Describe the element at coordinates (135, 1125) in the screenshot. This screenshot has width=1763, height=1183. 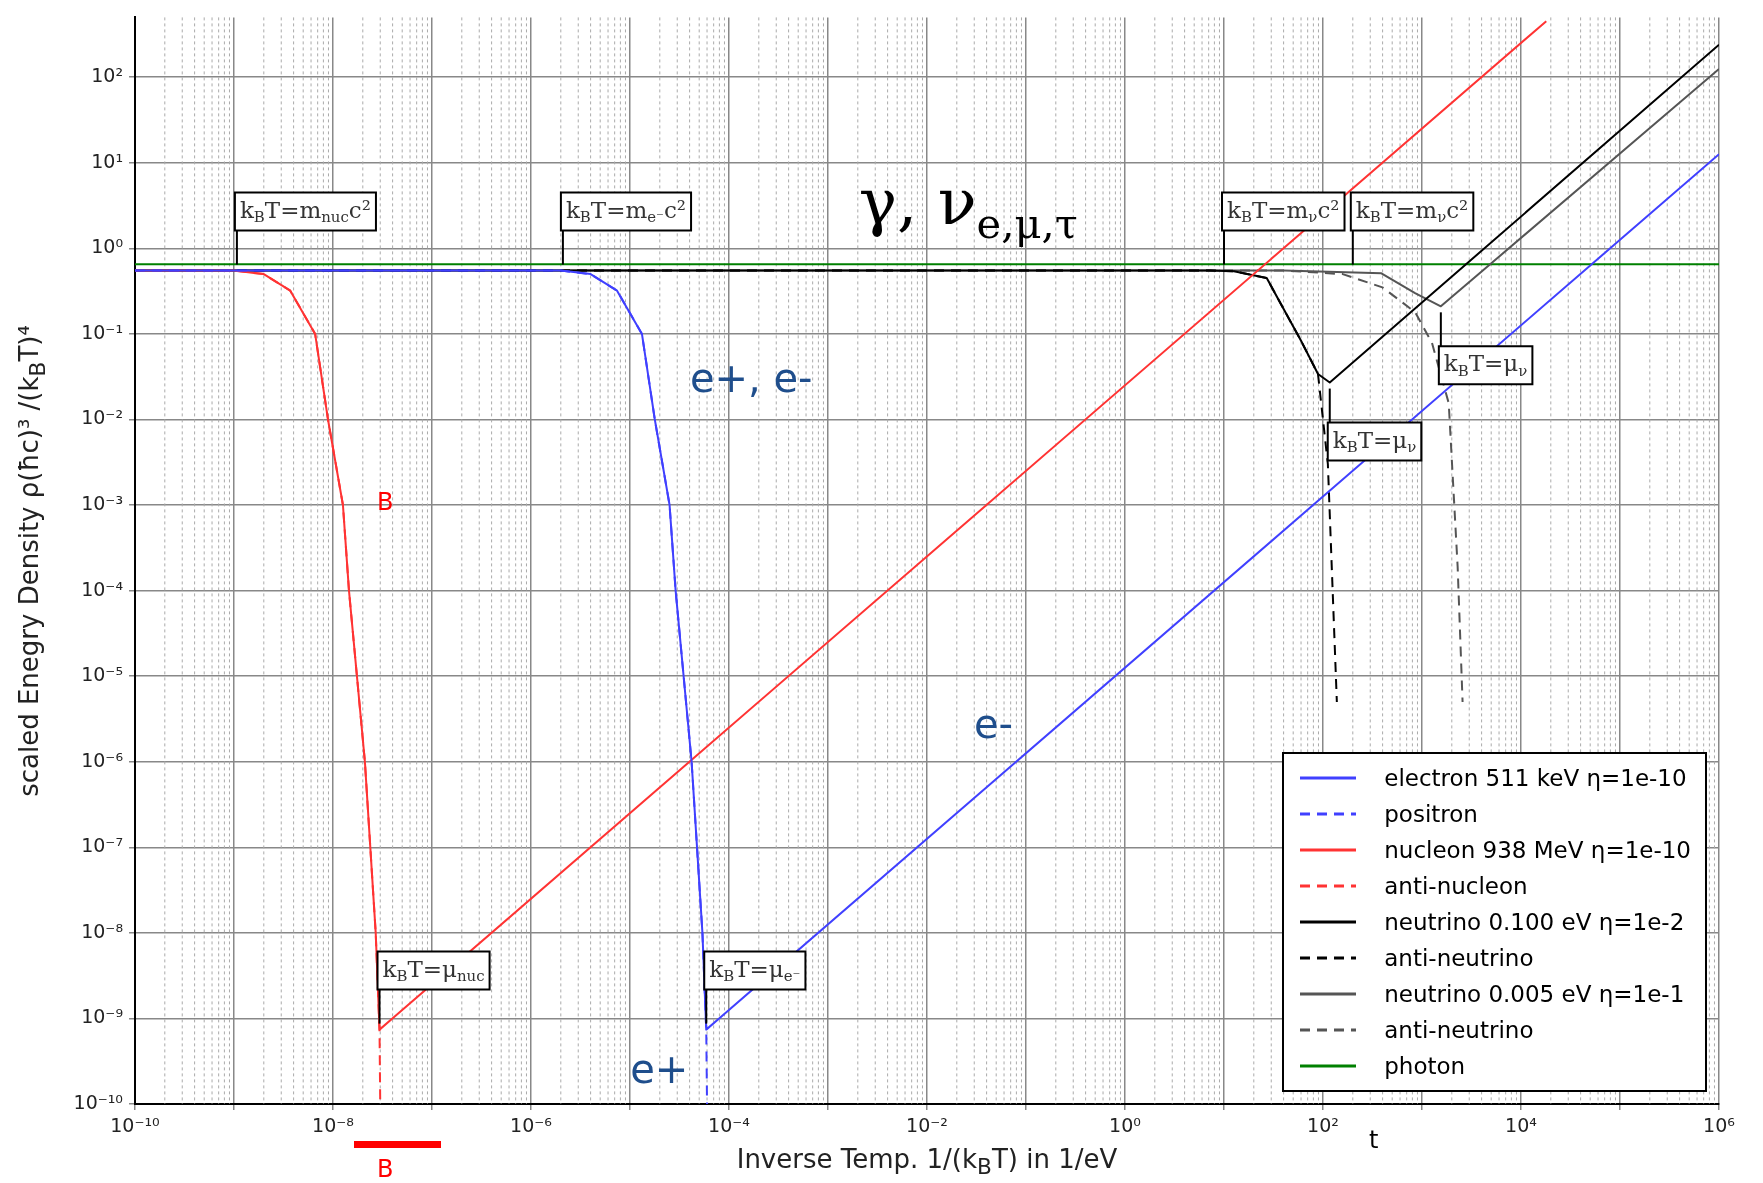
I see `x-tick-label: 10⁻¹⁰` at that location.